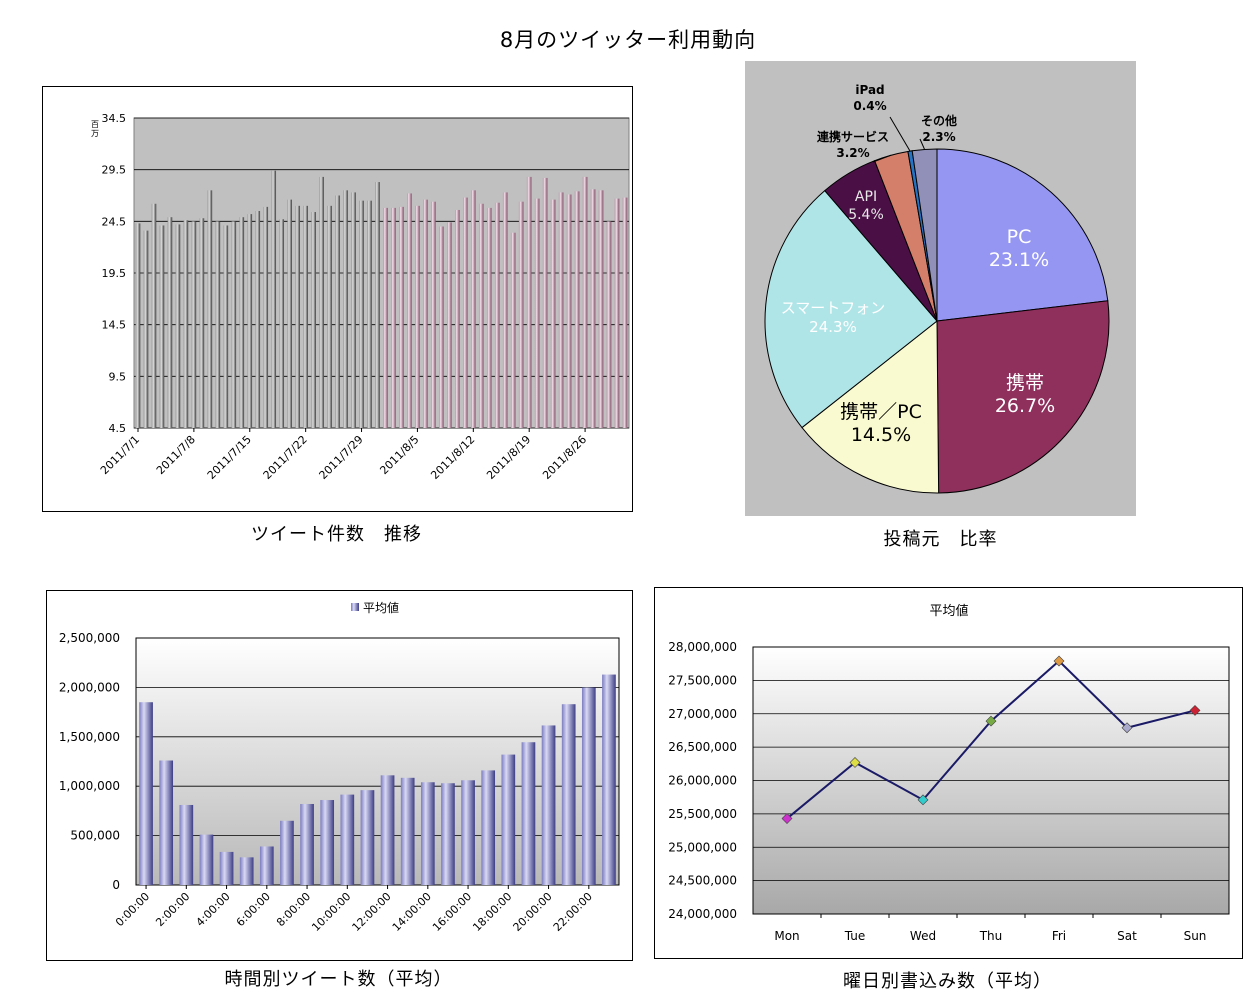 The image size is (1256, 1000). I want to click on y-tick-label: 24,000,000, so click(702, 914).